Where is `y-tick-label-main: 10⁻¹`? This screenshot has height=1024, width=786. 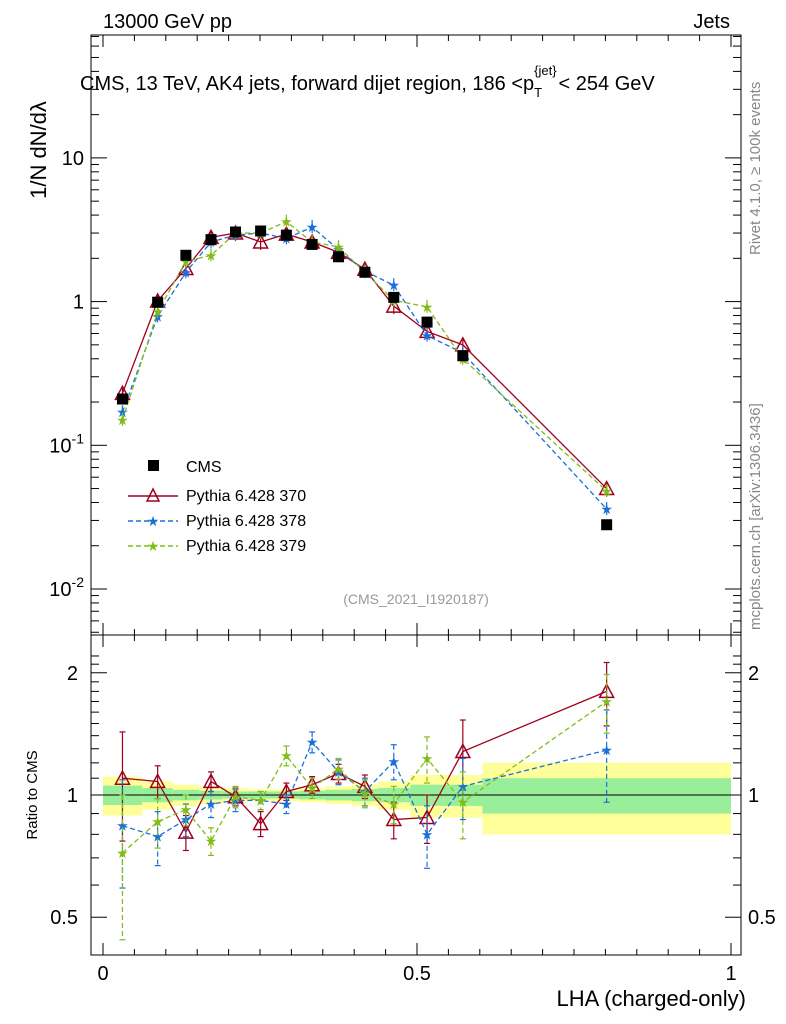 y-tick-label-main: 10⁻¹ is located at coordinates (66, 443).